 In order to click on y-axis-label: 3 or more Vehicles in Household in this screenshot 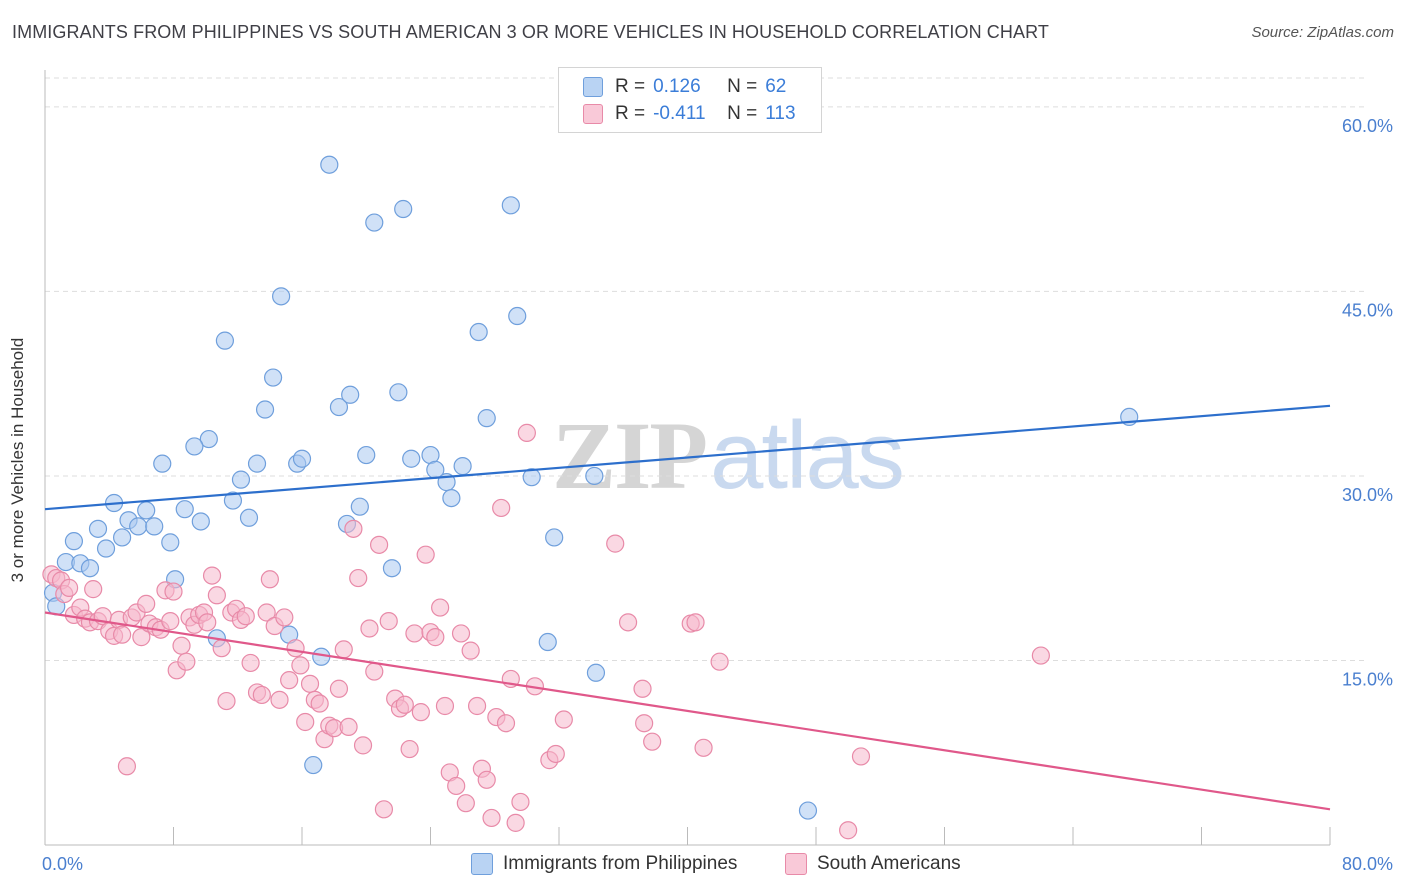, I will do `click(17, 460)`.